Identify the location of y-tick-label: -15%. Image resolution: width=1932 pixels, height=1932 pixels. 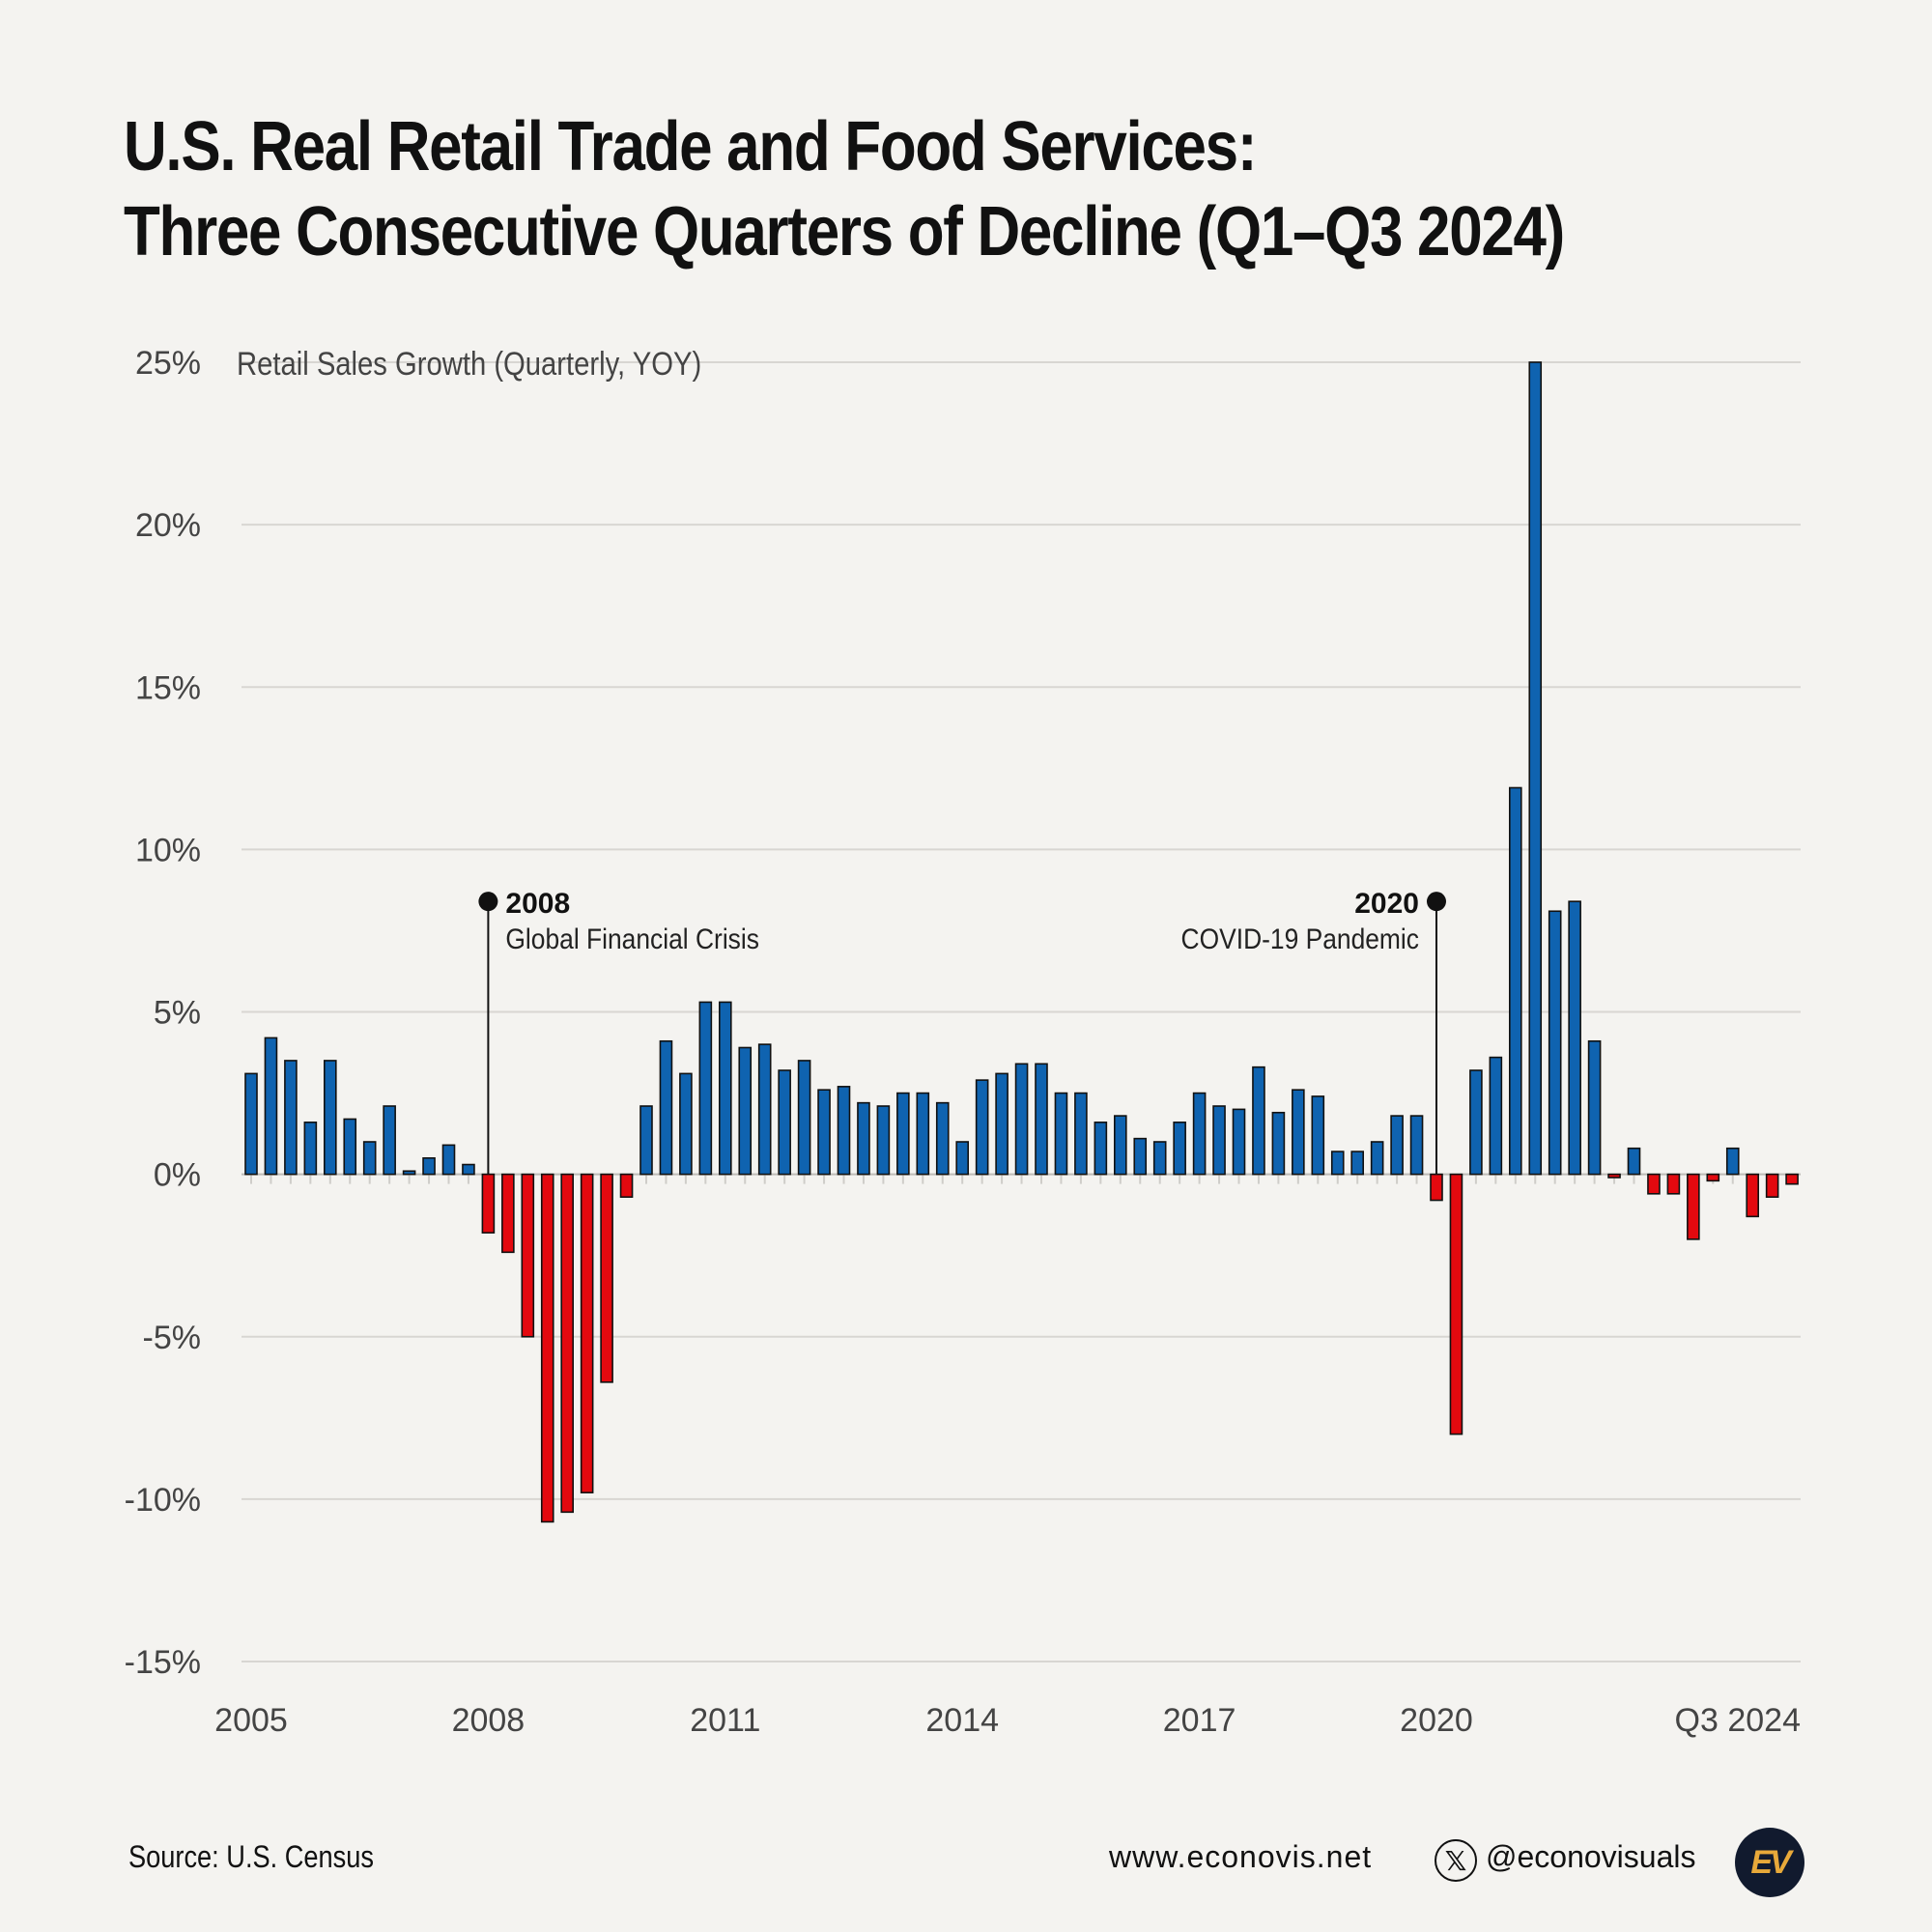
(163, 1662).